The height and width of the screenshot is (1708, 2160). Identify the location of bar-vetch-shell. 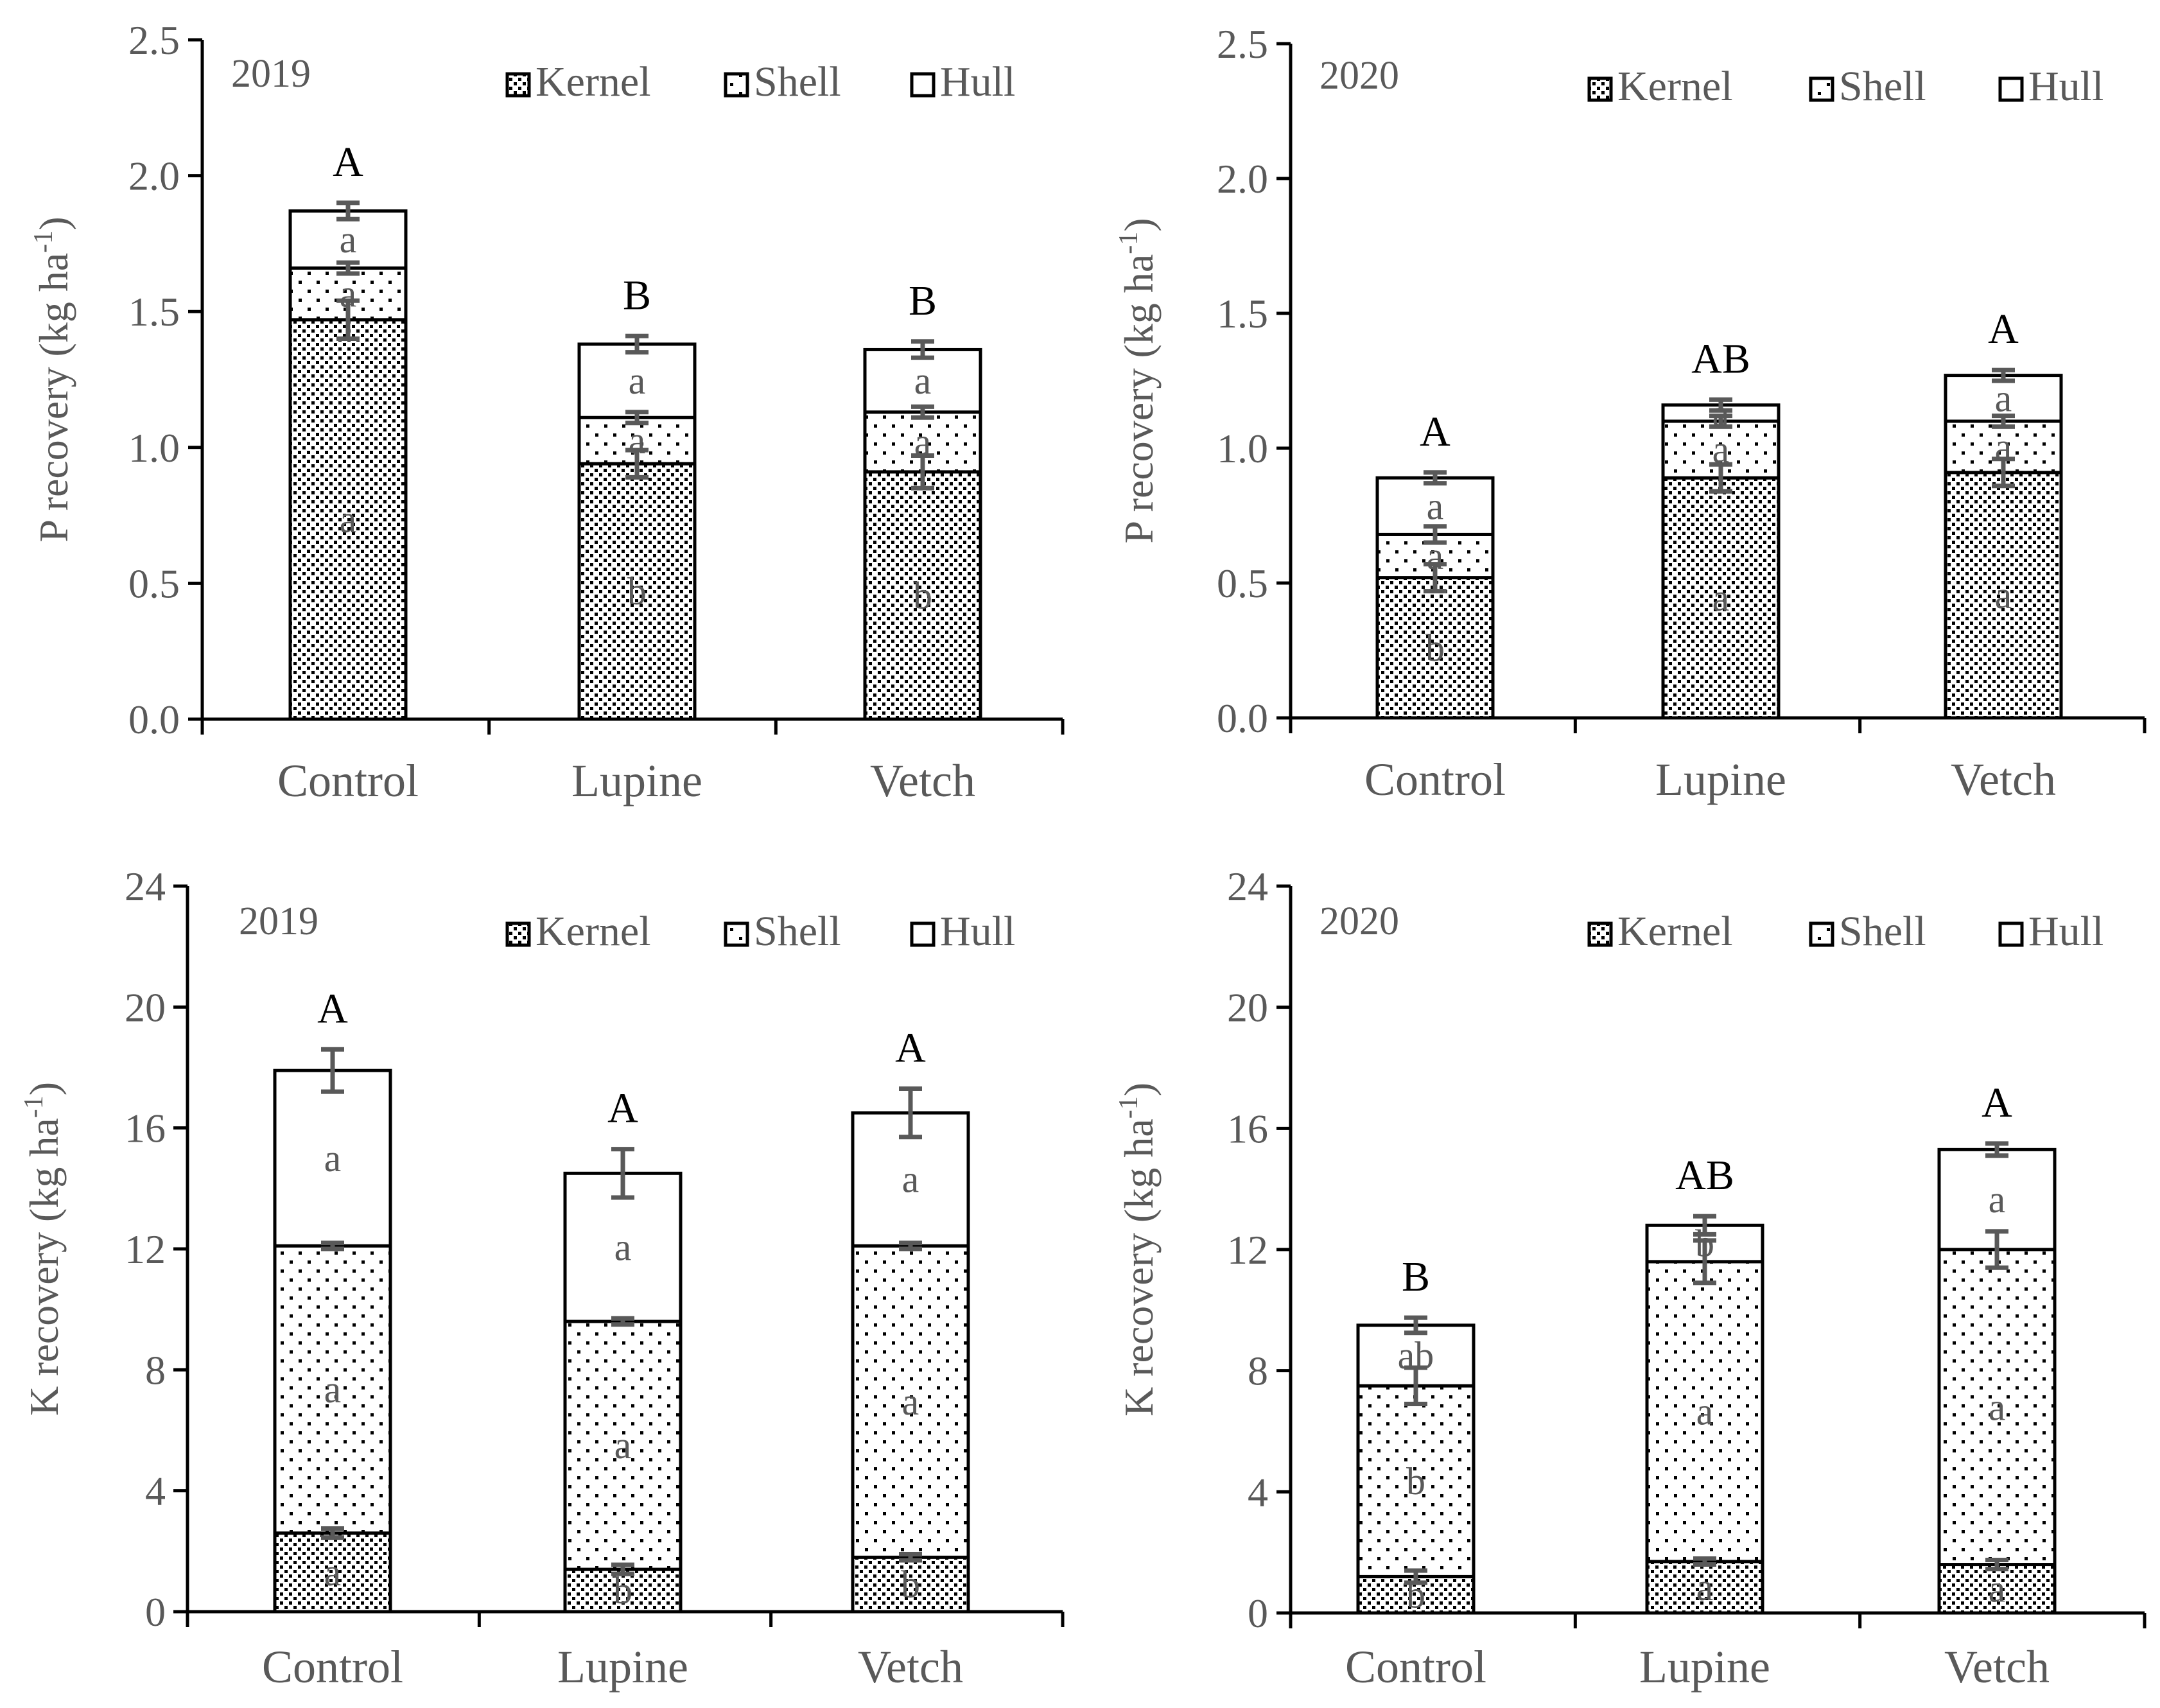
(1997, 1407).